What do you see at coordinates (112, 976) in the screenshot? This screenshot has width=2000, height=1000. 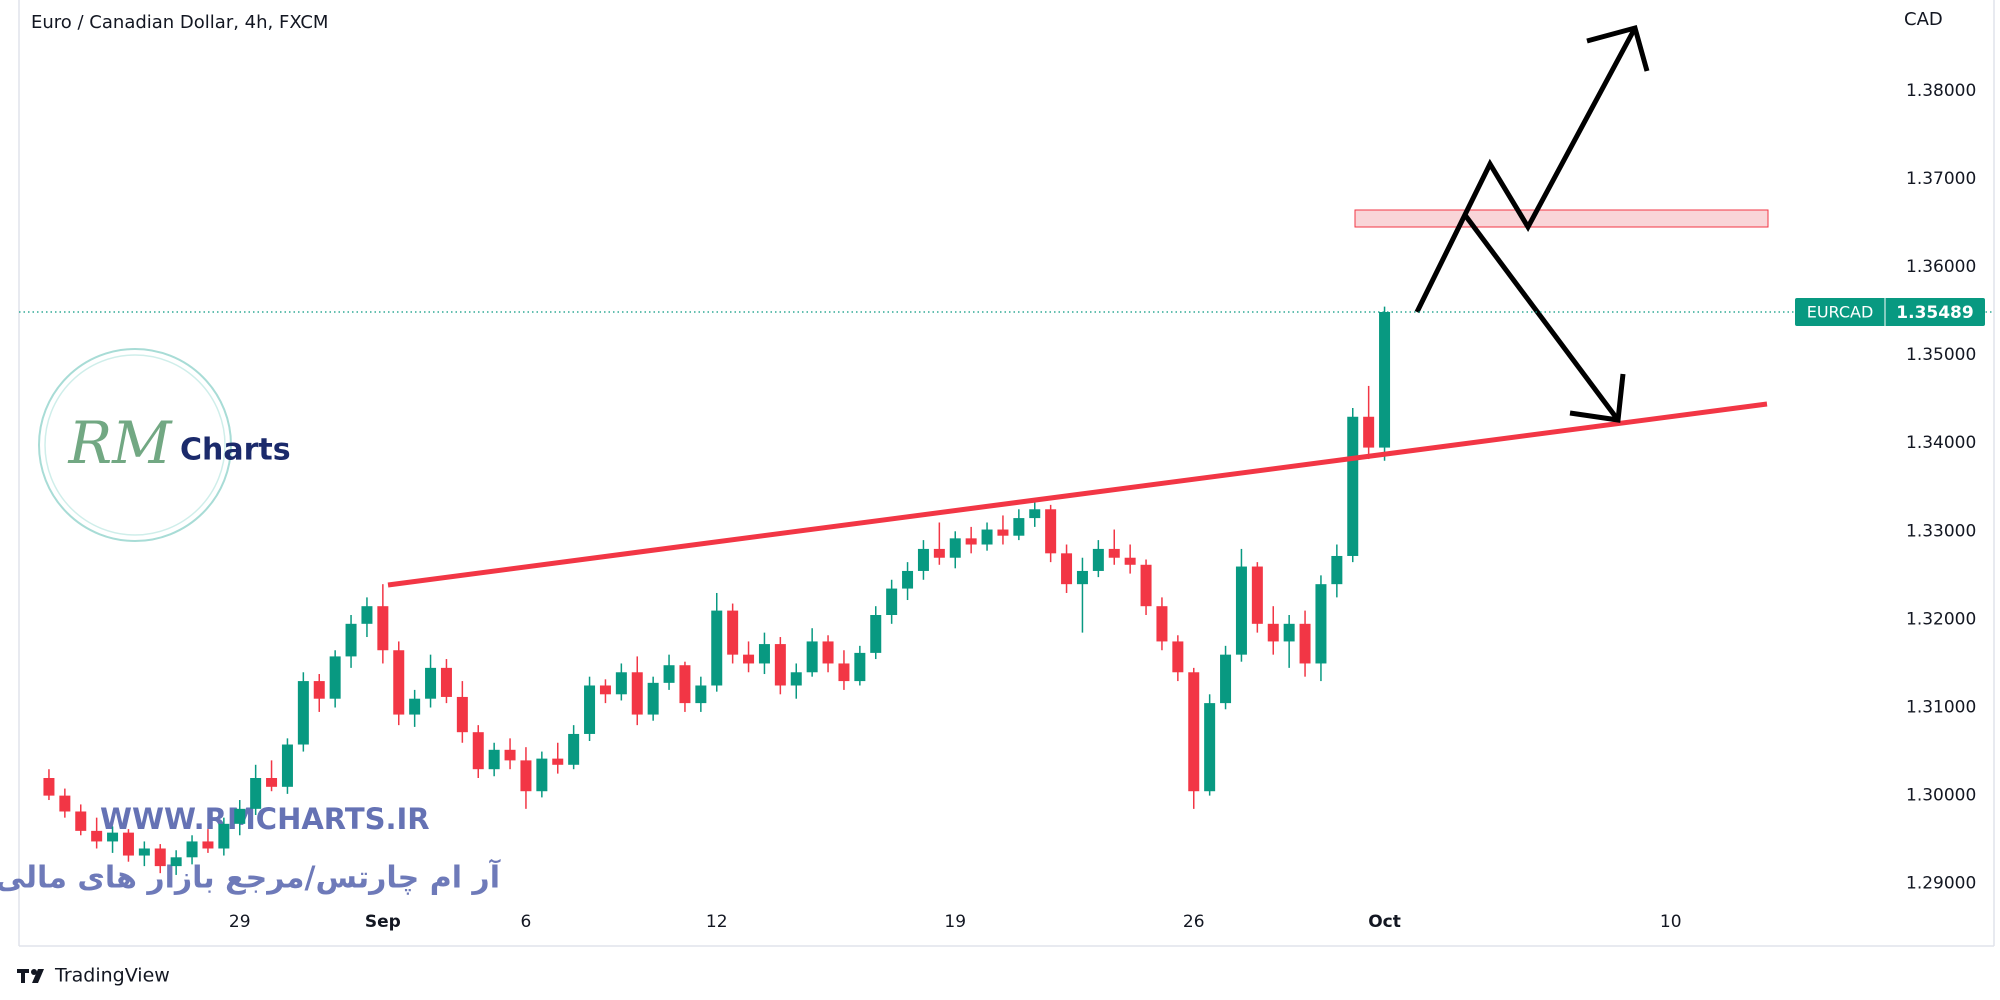 I see `footer-brand: TradingView` at bounding box center [112, 976].